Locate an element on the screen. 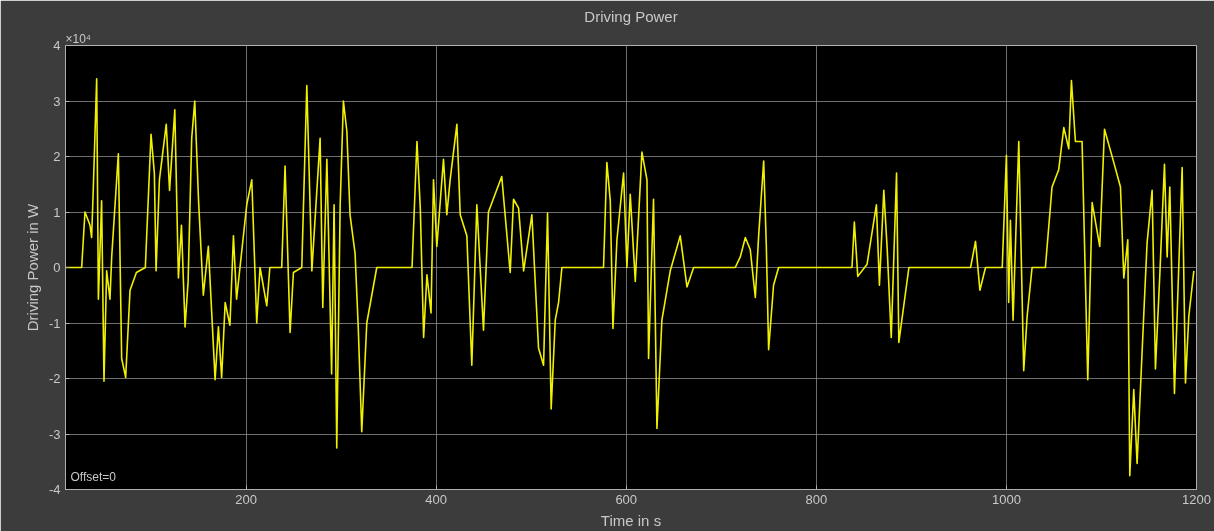 The height and width of the screenshot is (531, 1214). x-tick-label: 600 is located at coordinates (626, 499).